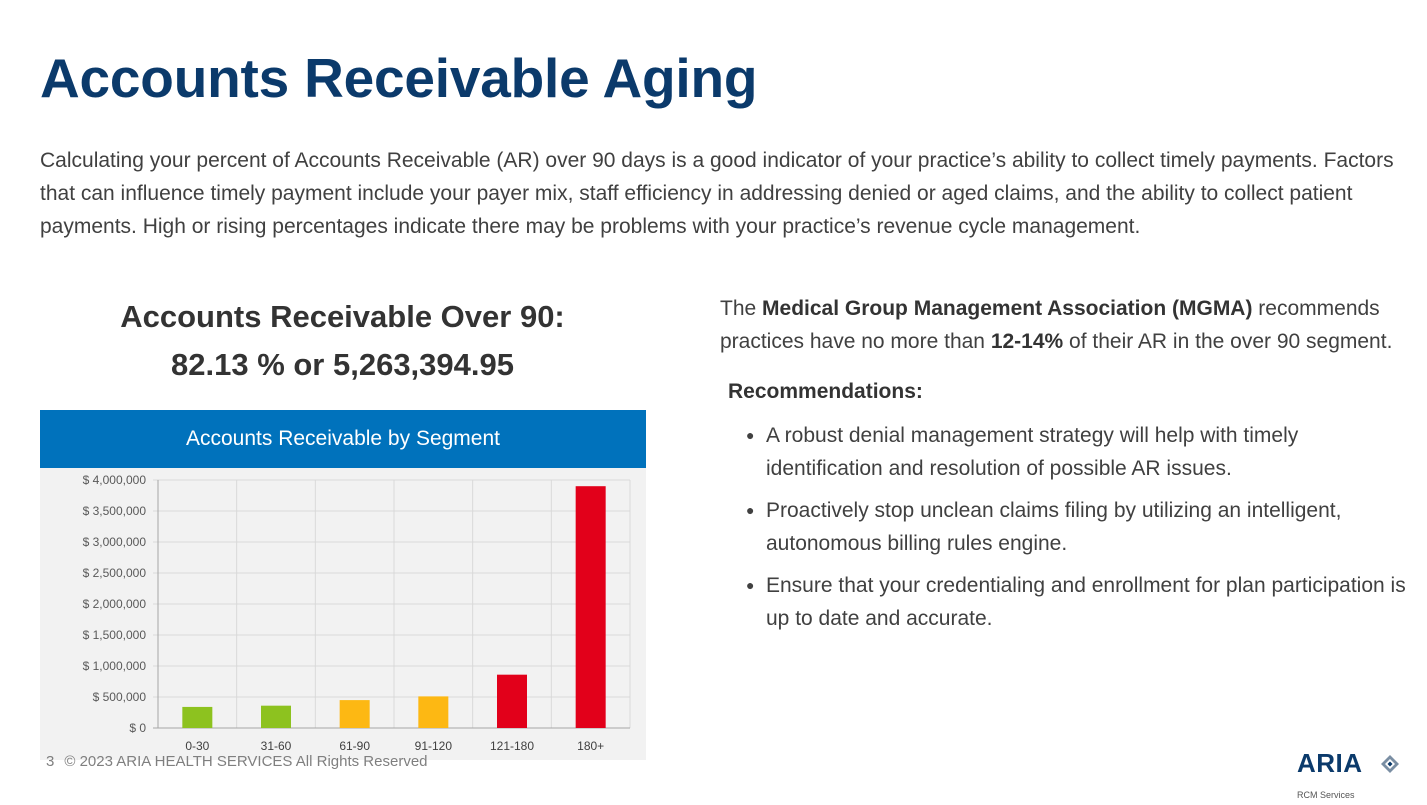 The image size is (1427, 805). What do you see at coordinates (512, 746) in the screenshot?
I see `x-tick-label: 121-180` at bounding box center [512, 746].